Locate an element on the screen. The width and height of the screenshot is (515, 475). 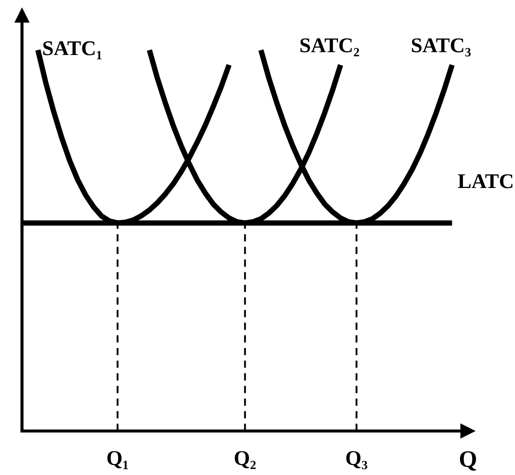
series-label: SATC₂ is located at coordinates (330, 47).